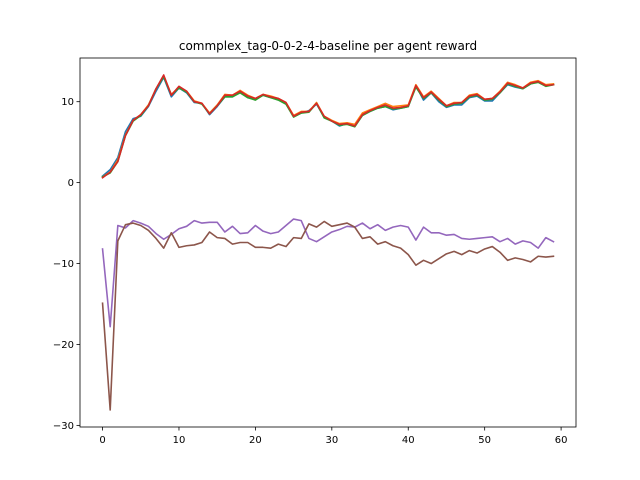  Describe the element at coordinates (67, 102) in the screenshot. I see `y-tick-label: 10` at that location.